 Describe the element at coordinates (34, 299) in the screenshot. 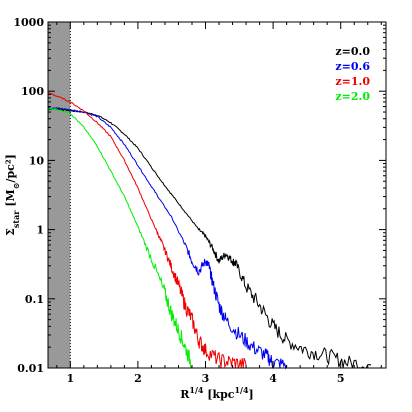

I see `y-tick-label: 0.1` at that location.